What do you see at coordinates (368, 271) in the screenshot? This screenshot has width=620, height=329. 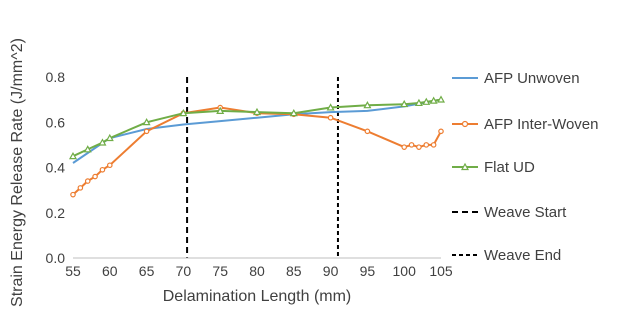 I see `x-tick-label: 95` at bounding box center [368, 271].